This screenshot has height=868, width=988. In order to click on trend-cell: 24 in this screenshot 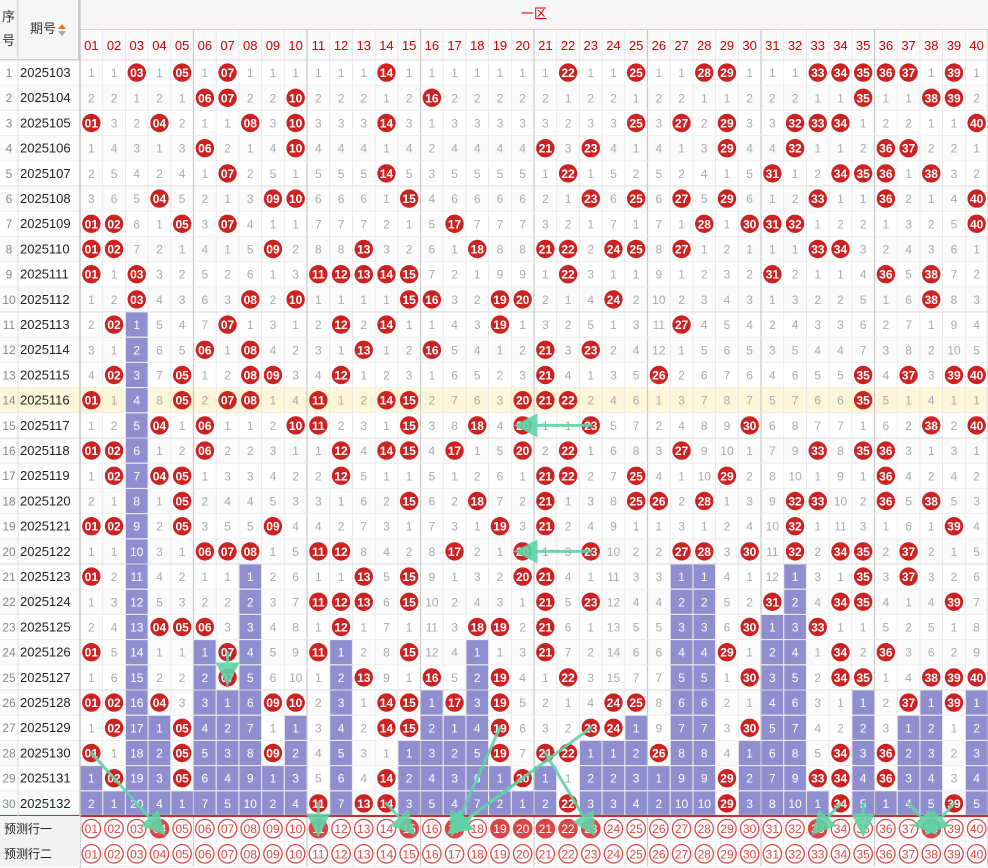, I will do `click(613, 299)`.